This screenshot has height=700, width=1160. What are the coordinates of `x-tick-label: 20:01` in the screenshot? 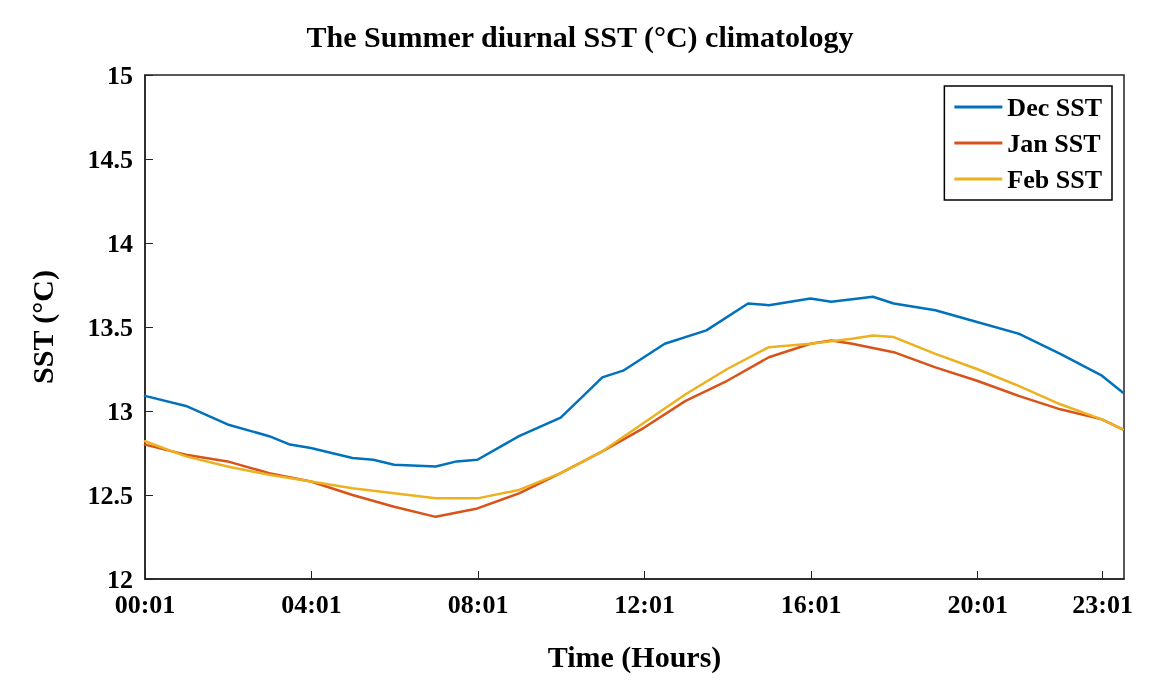 It's located at (978, 604).